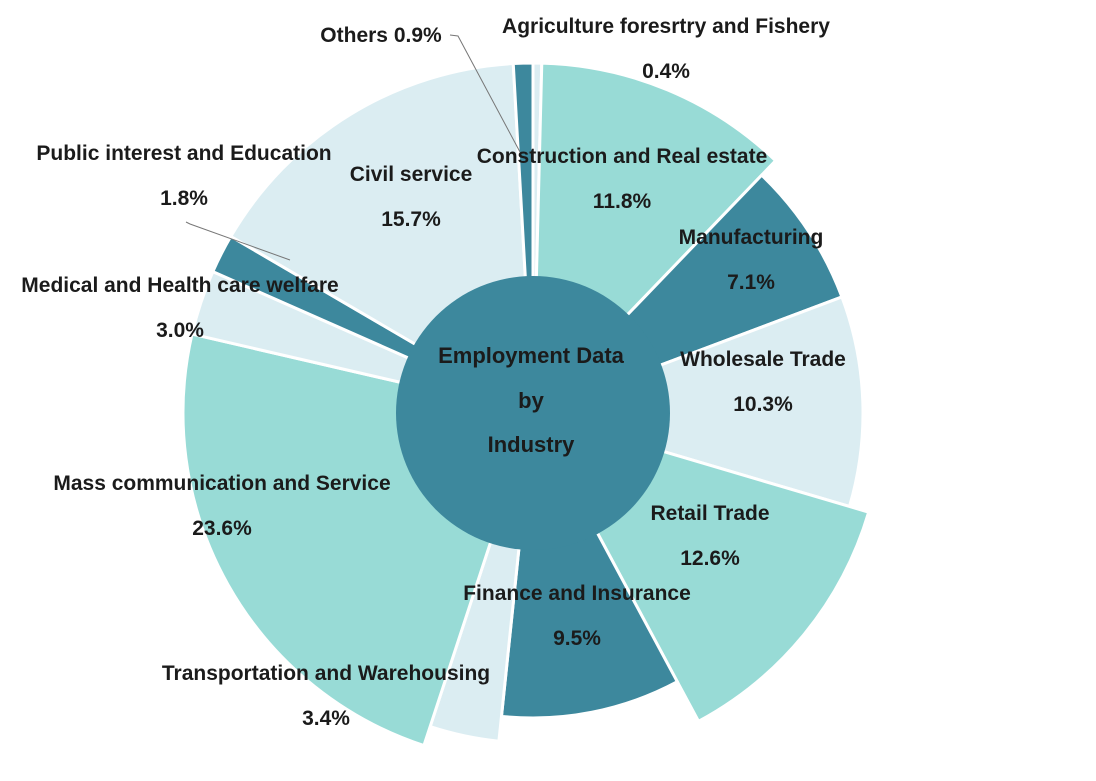 Image resolution: width=1096 pixels, height=781 pixels. What do you see at coordinates (666, 71) in the screenshot?
I see `slice-value-agriculture-foresrtry-and-fishery: 0.4%` at bounding box center [666, 71].